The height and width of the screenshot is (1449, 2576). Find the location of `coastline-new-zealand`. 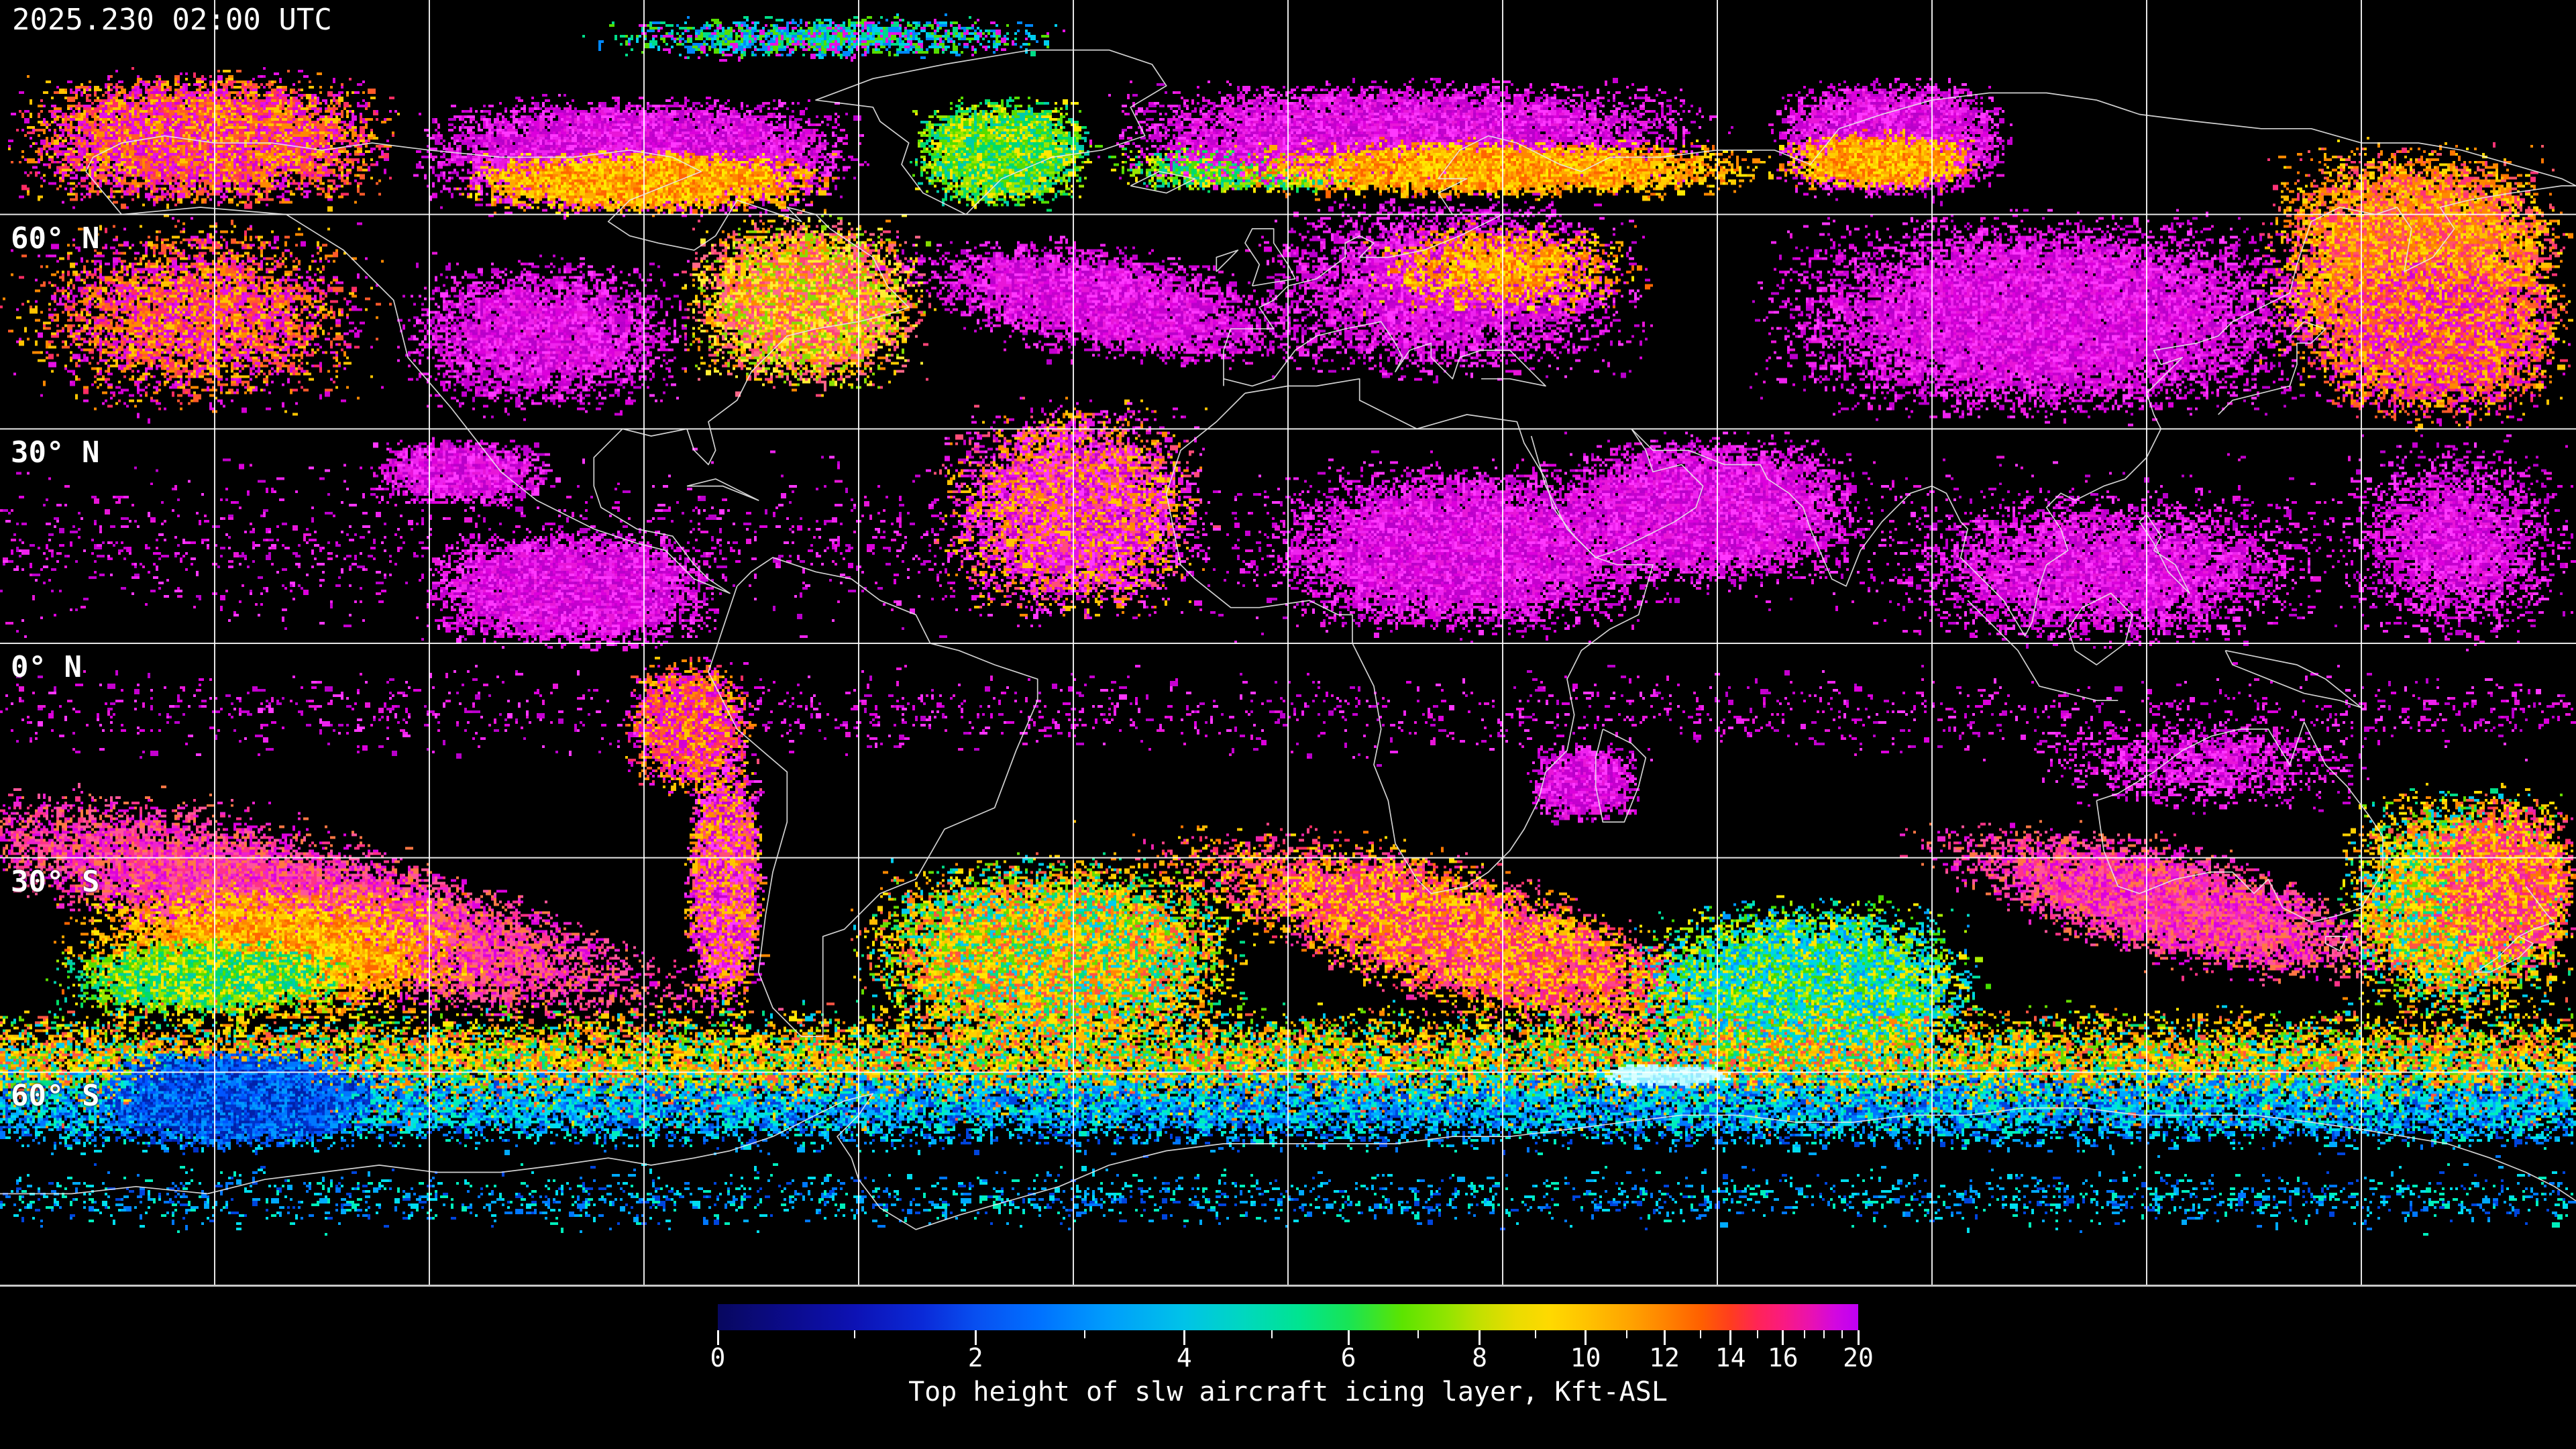

coastline-new-zealand is located at coordinates (2515, 929).